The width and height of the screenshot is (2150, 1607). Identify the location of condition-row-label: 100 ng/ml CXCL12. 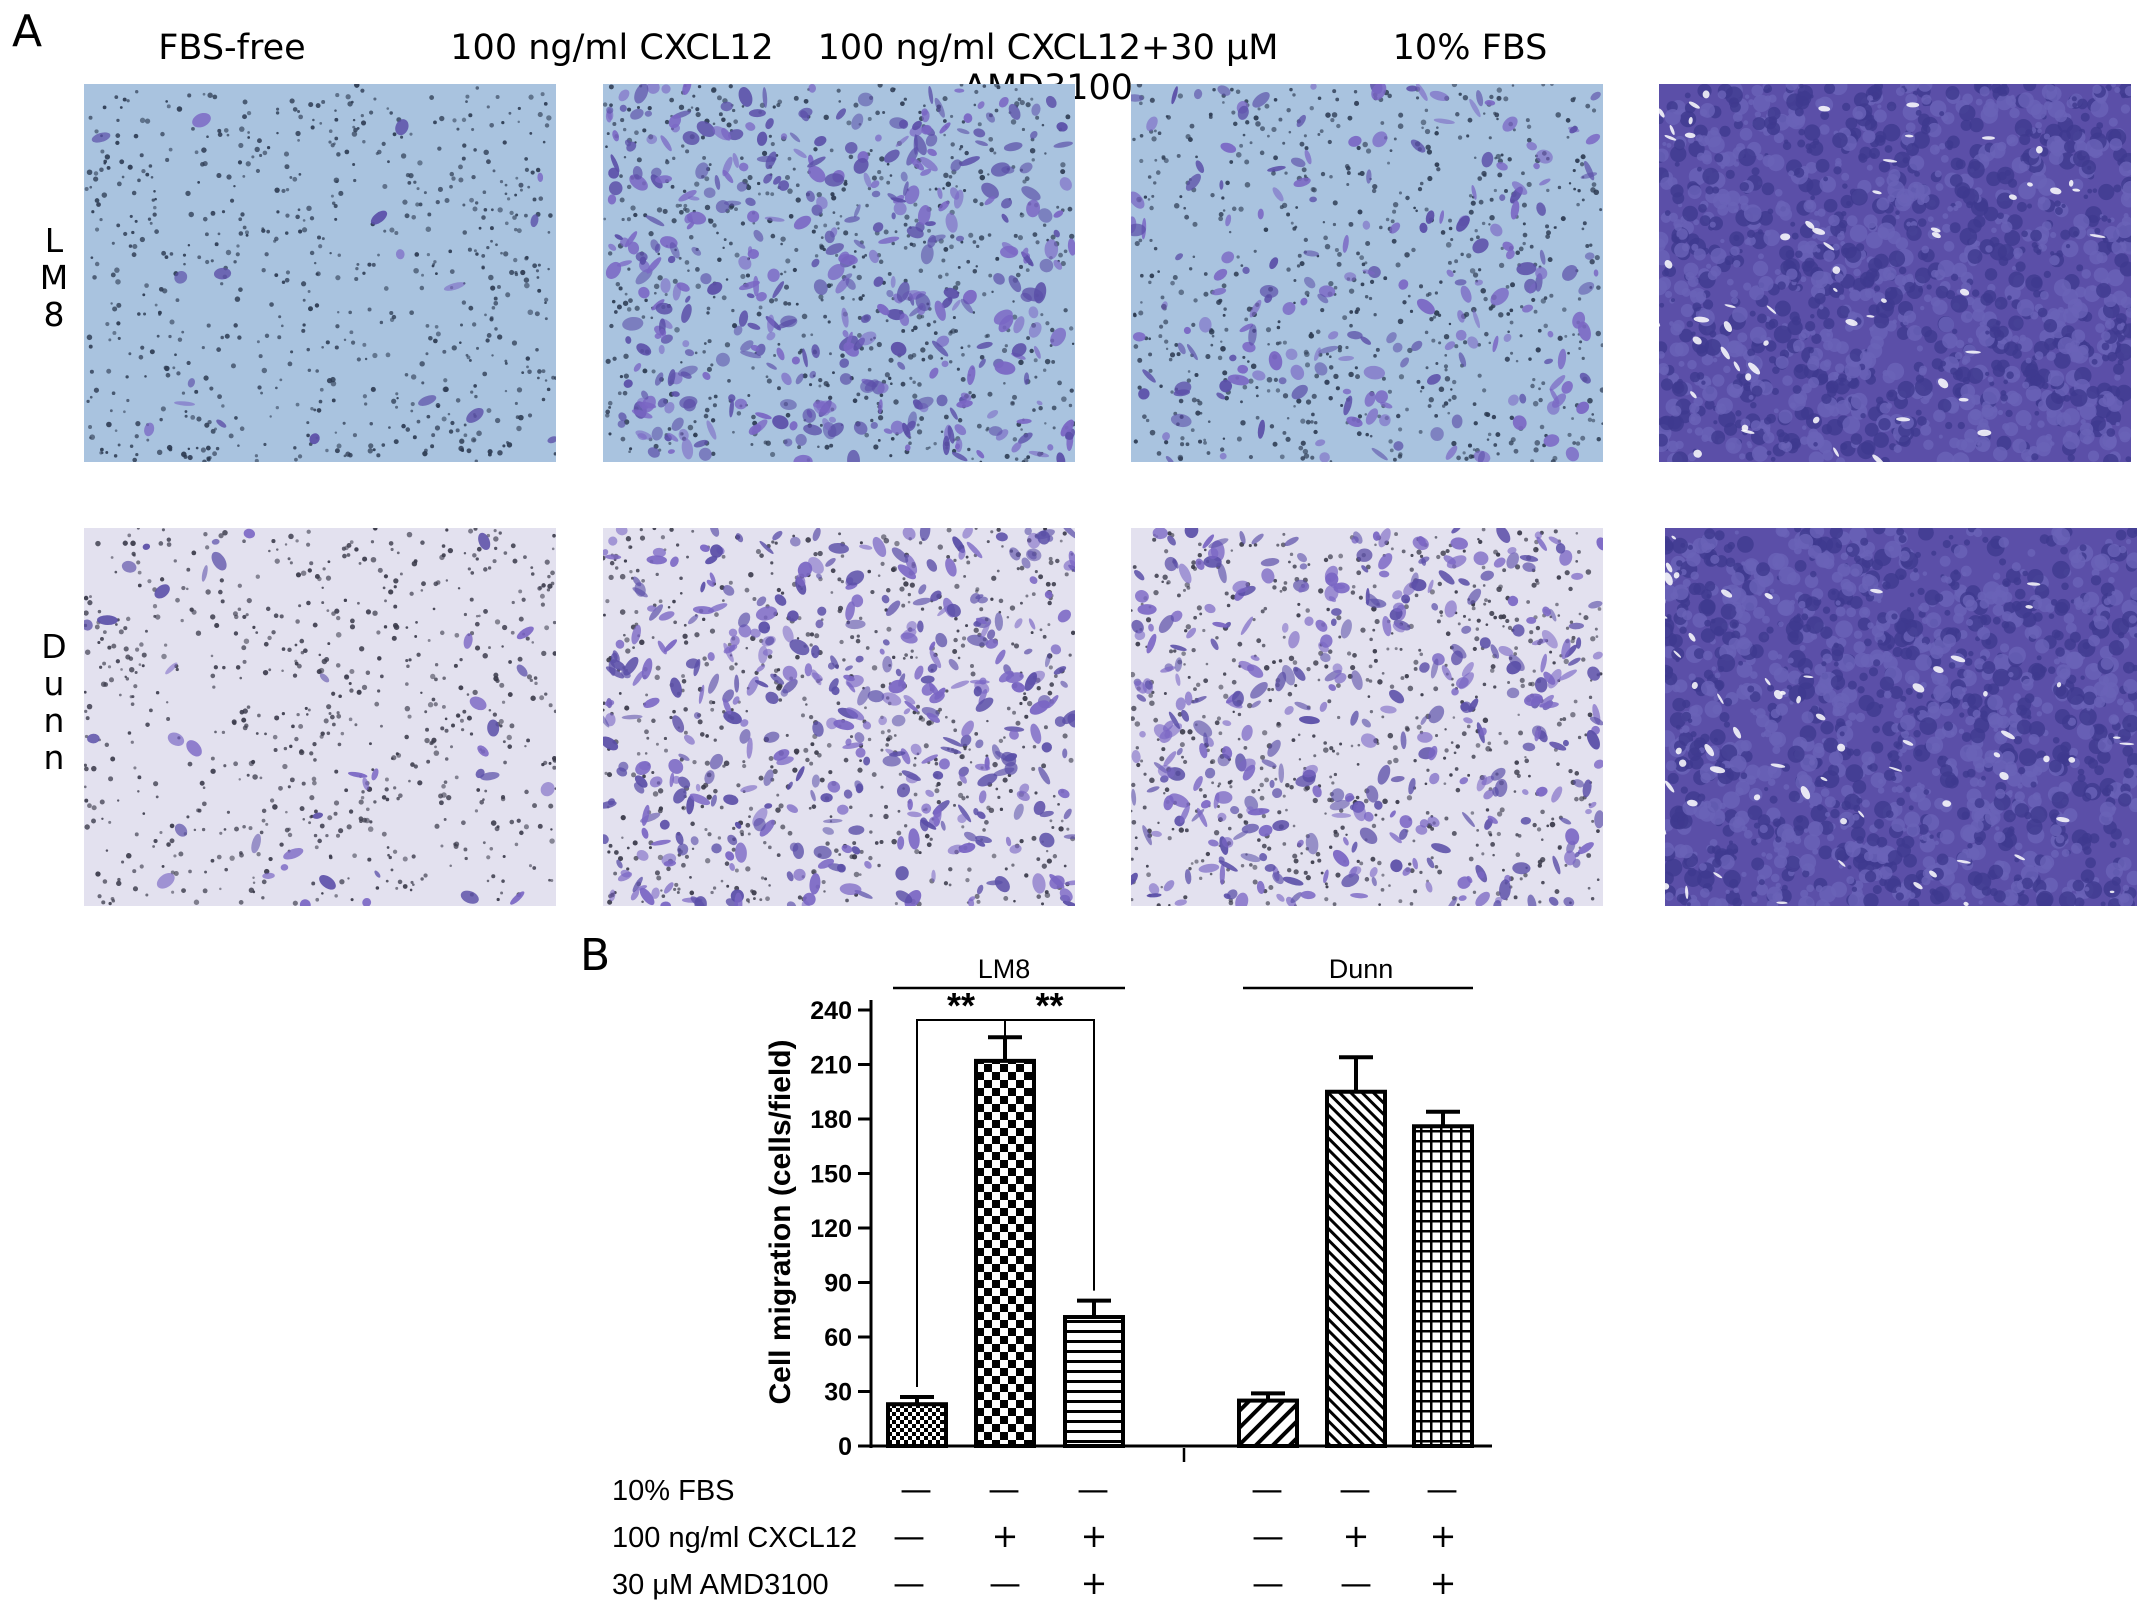
(734, 1538).